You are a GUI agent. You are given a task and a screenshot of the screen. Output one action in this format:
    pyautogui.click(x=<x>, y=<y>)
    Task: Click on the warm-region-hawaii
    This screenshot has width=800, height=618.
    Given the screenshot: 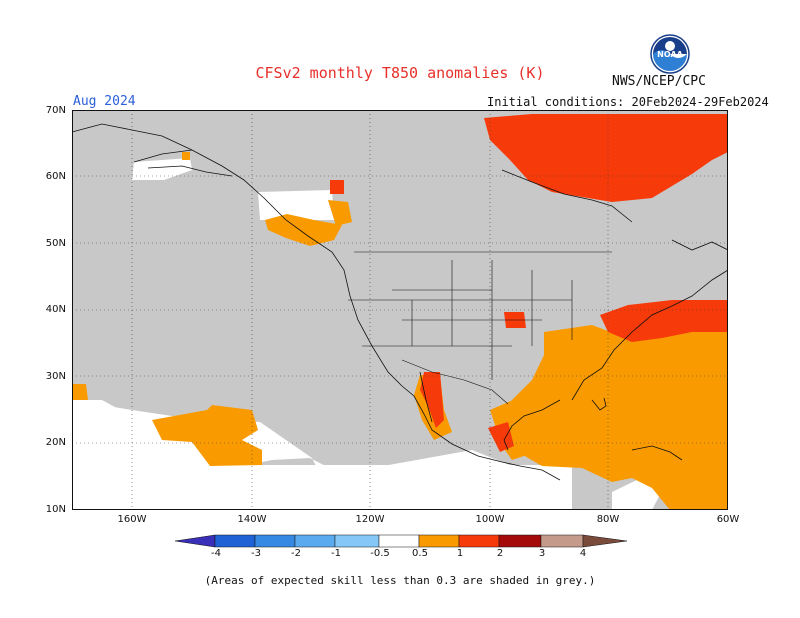 What is the action you would take?
    pyautogui.click(x=207, y=435)
    